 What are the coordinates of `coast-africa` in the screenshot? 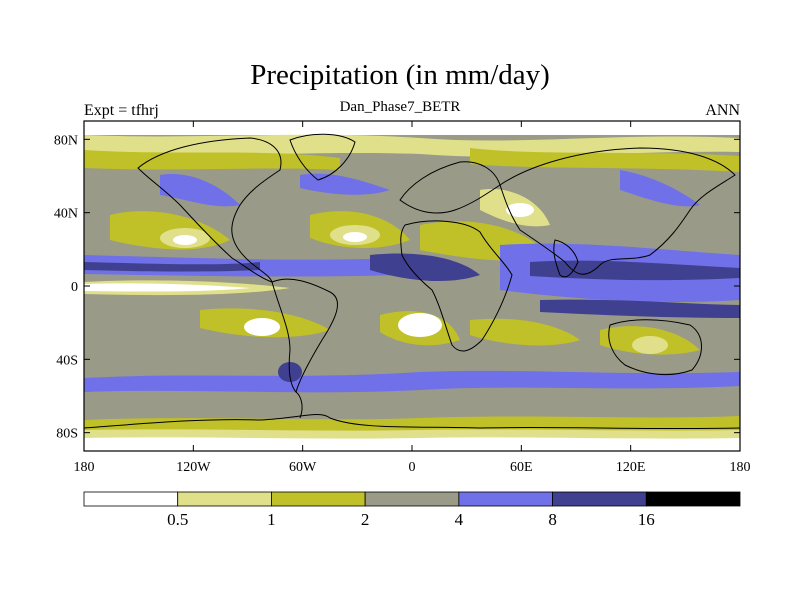 It's located at (456, 286).